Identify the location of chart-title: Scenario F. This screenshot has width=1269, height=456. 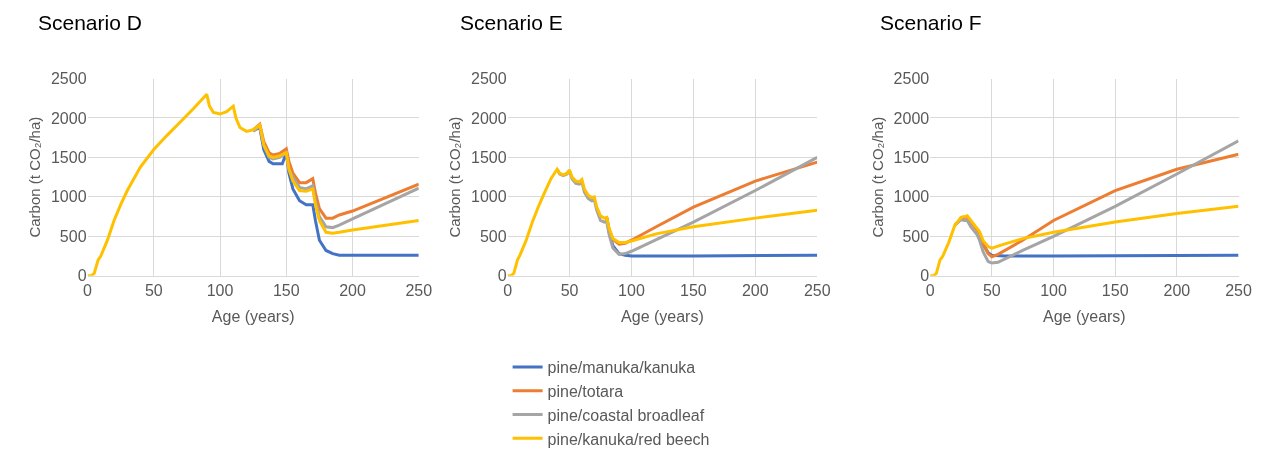
(931, 22).